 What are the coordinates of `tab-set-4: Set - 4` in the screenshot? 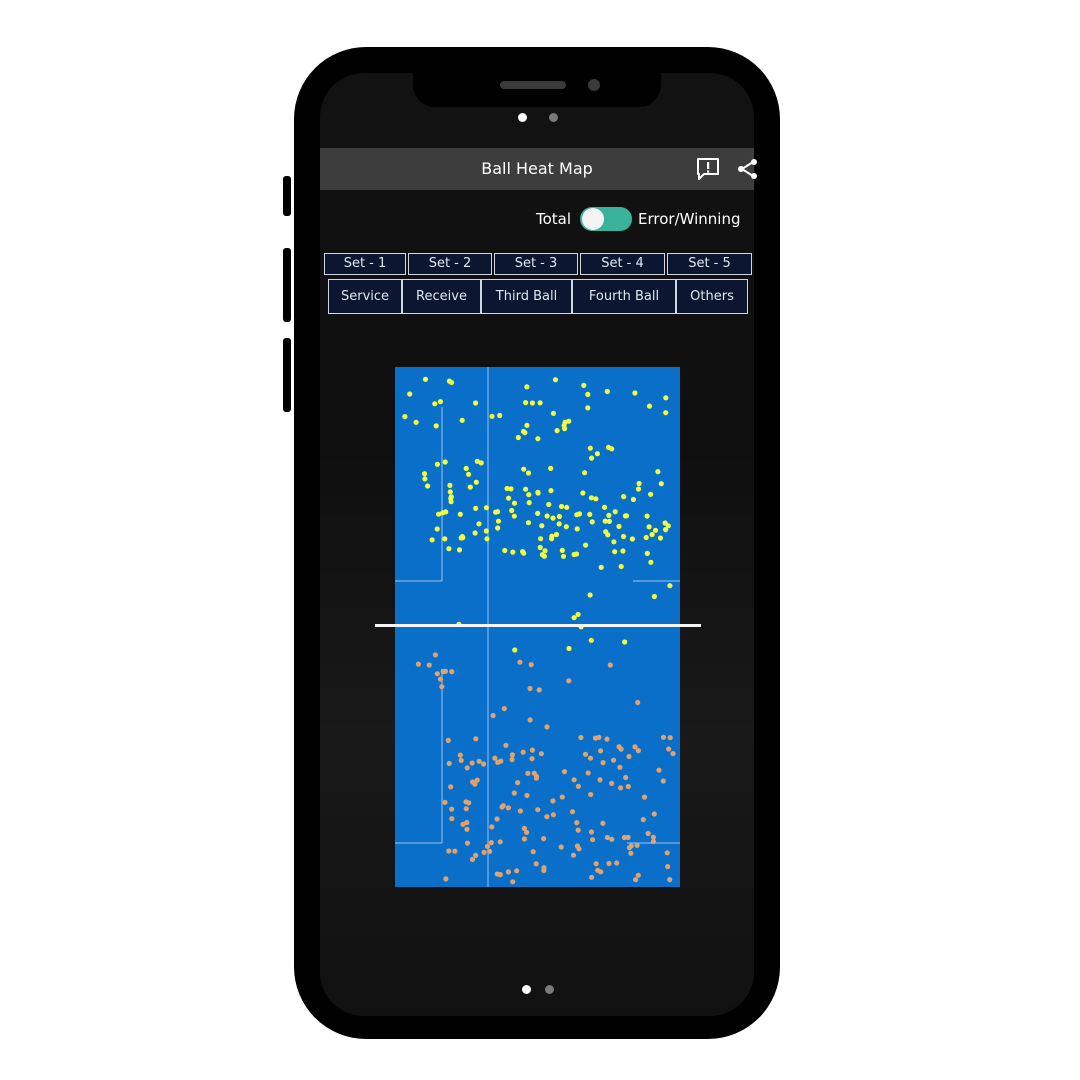 It's located at (622, 264).